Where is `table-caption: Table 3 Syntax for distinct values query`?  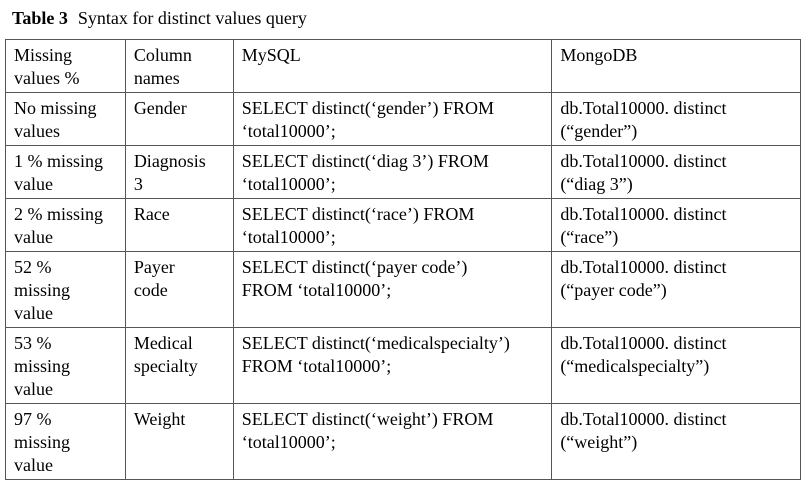 table-caption: Table 3 Syntax for distinct values query is located at coordinates (159, 18).